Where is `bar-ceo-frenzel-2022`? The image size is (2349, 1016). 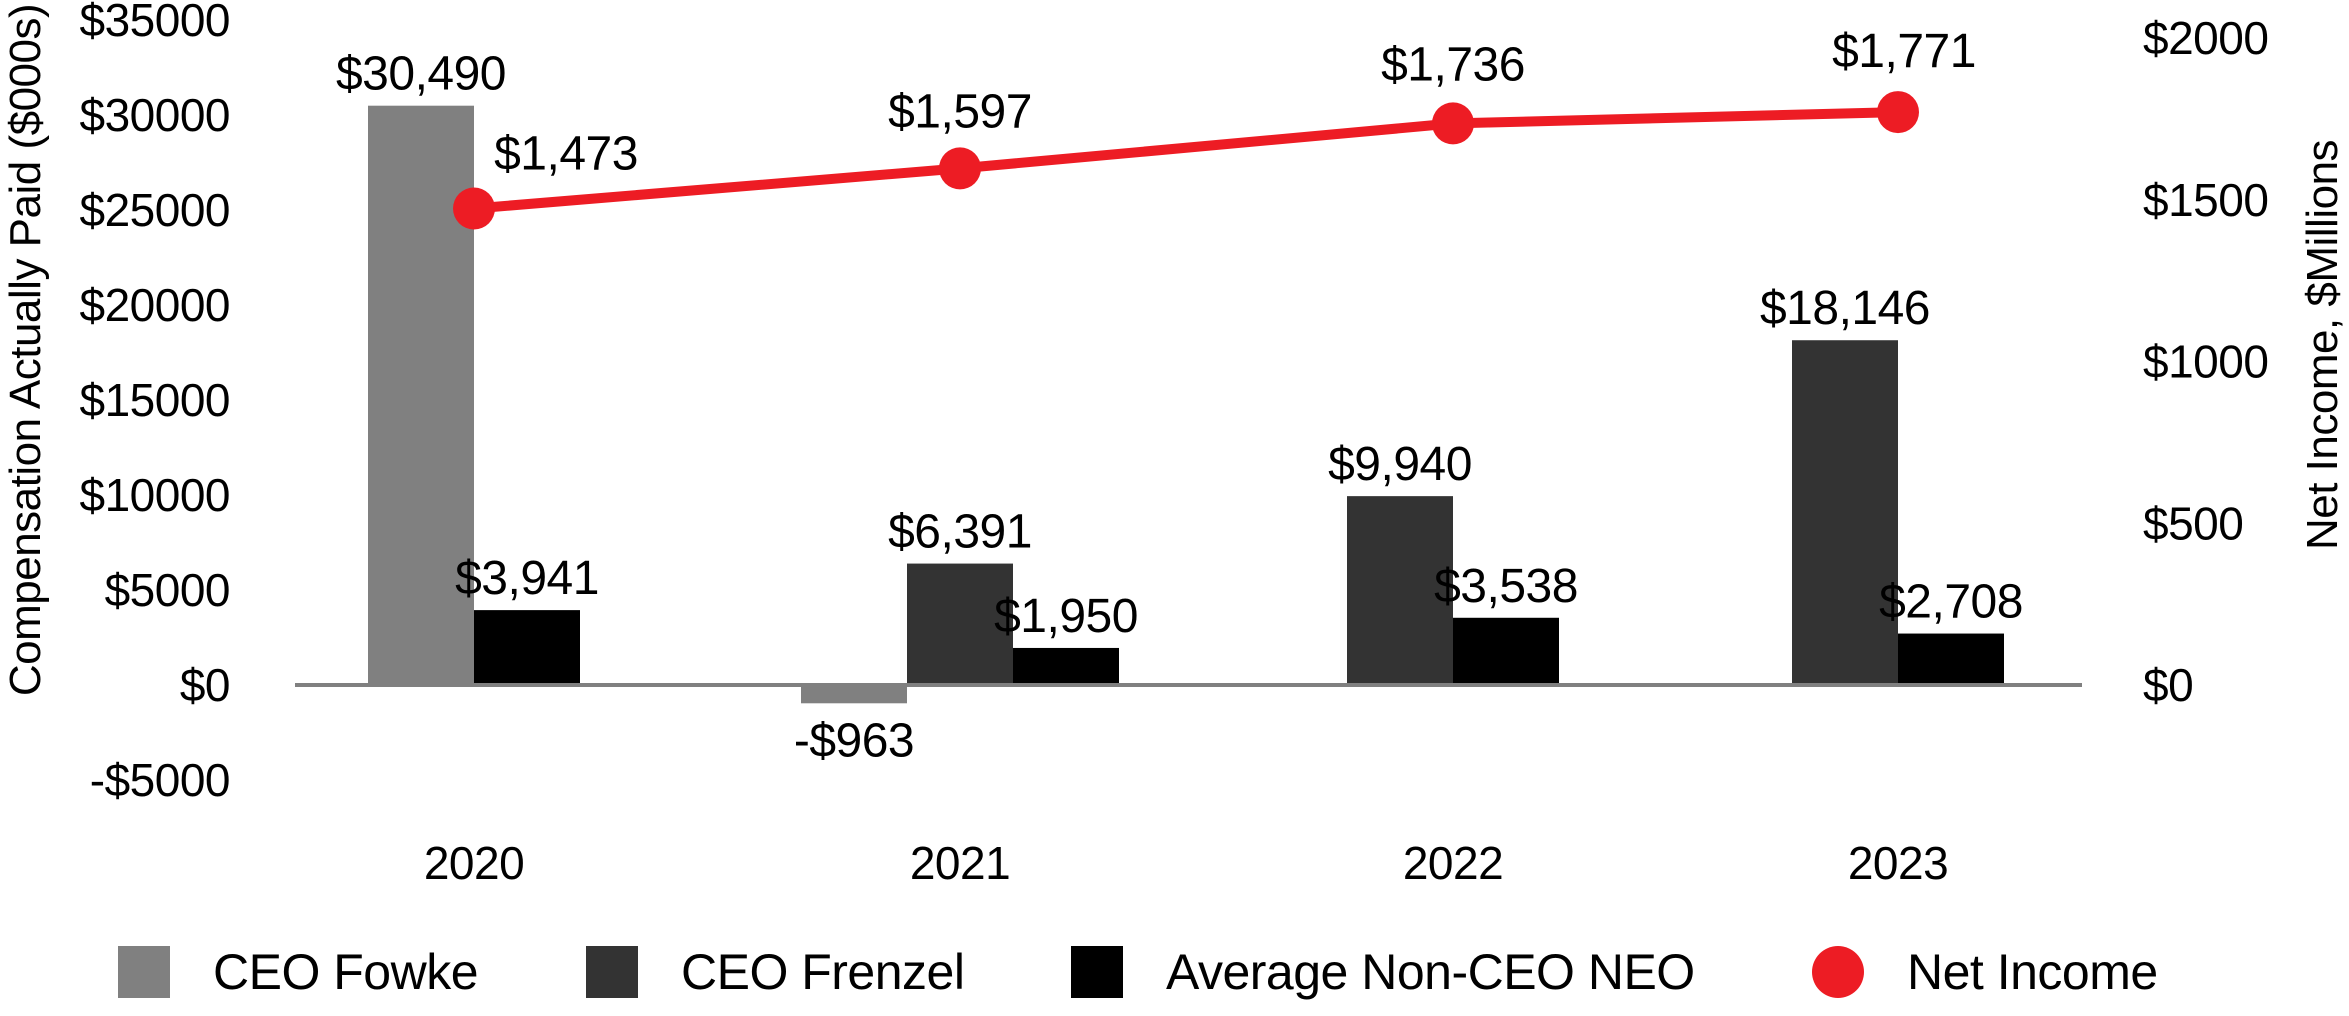
bar-ceo-frenzel-2022 is located at coordinates (1400, 590).